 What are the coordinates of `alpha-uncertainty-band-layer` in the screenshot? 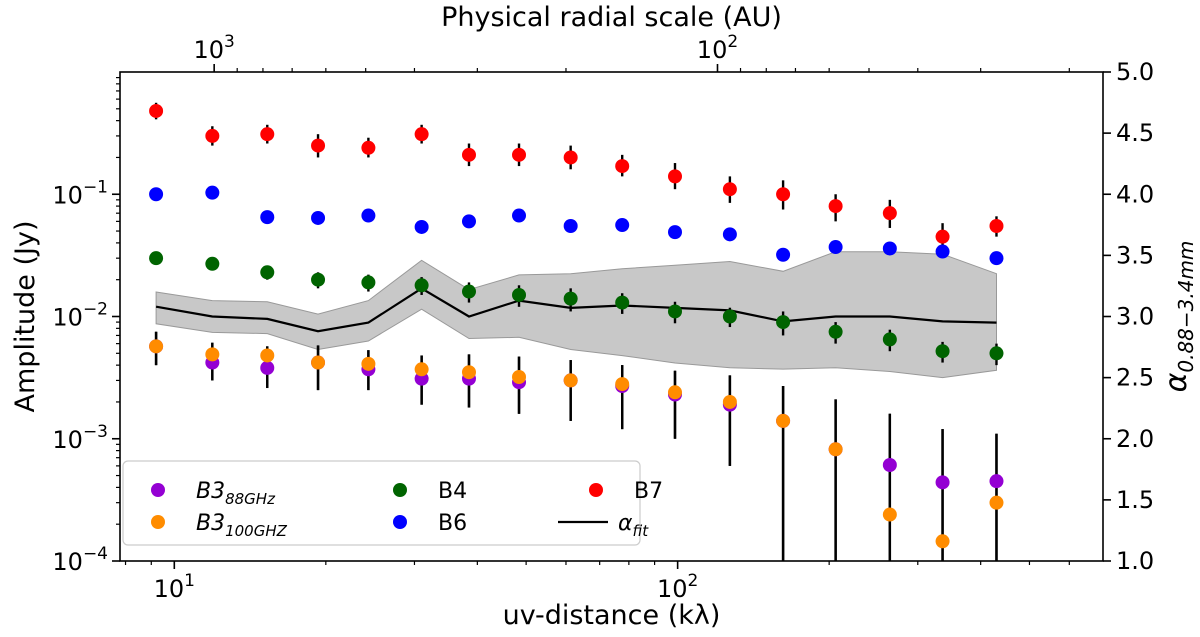 It's located at (576, 315).